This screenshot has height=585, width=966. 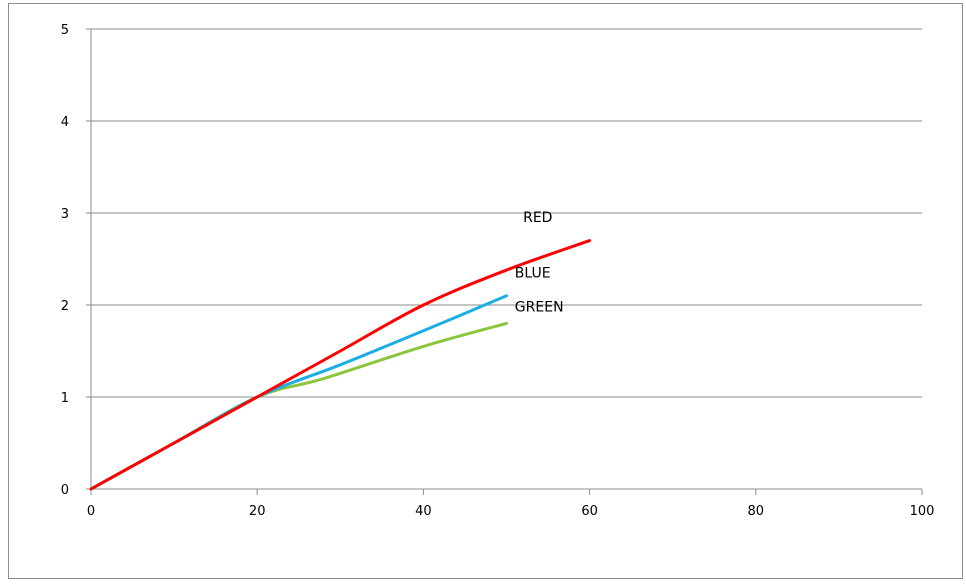 What do you see at coordinates (65, 490) in the screenshot?
I see `y-tick-label-0: 0` at bounding box center [65, 490].